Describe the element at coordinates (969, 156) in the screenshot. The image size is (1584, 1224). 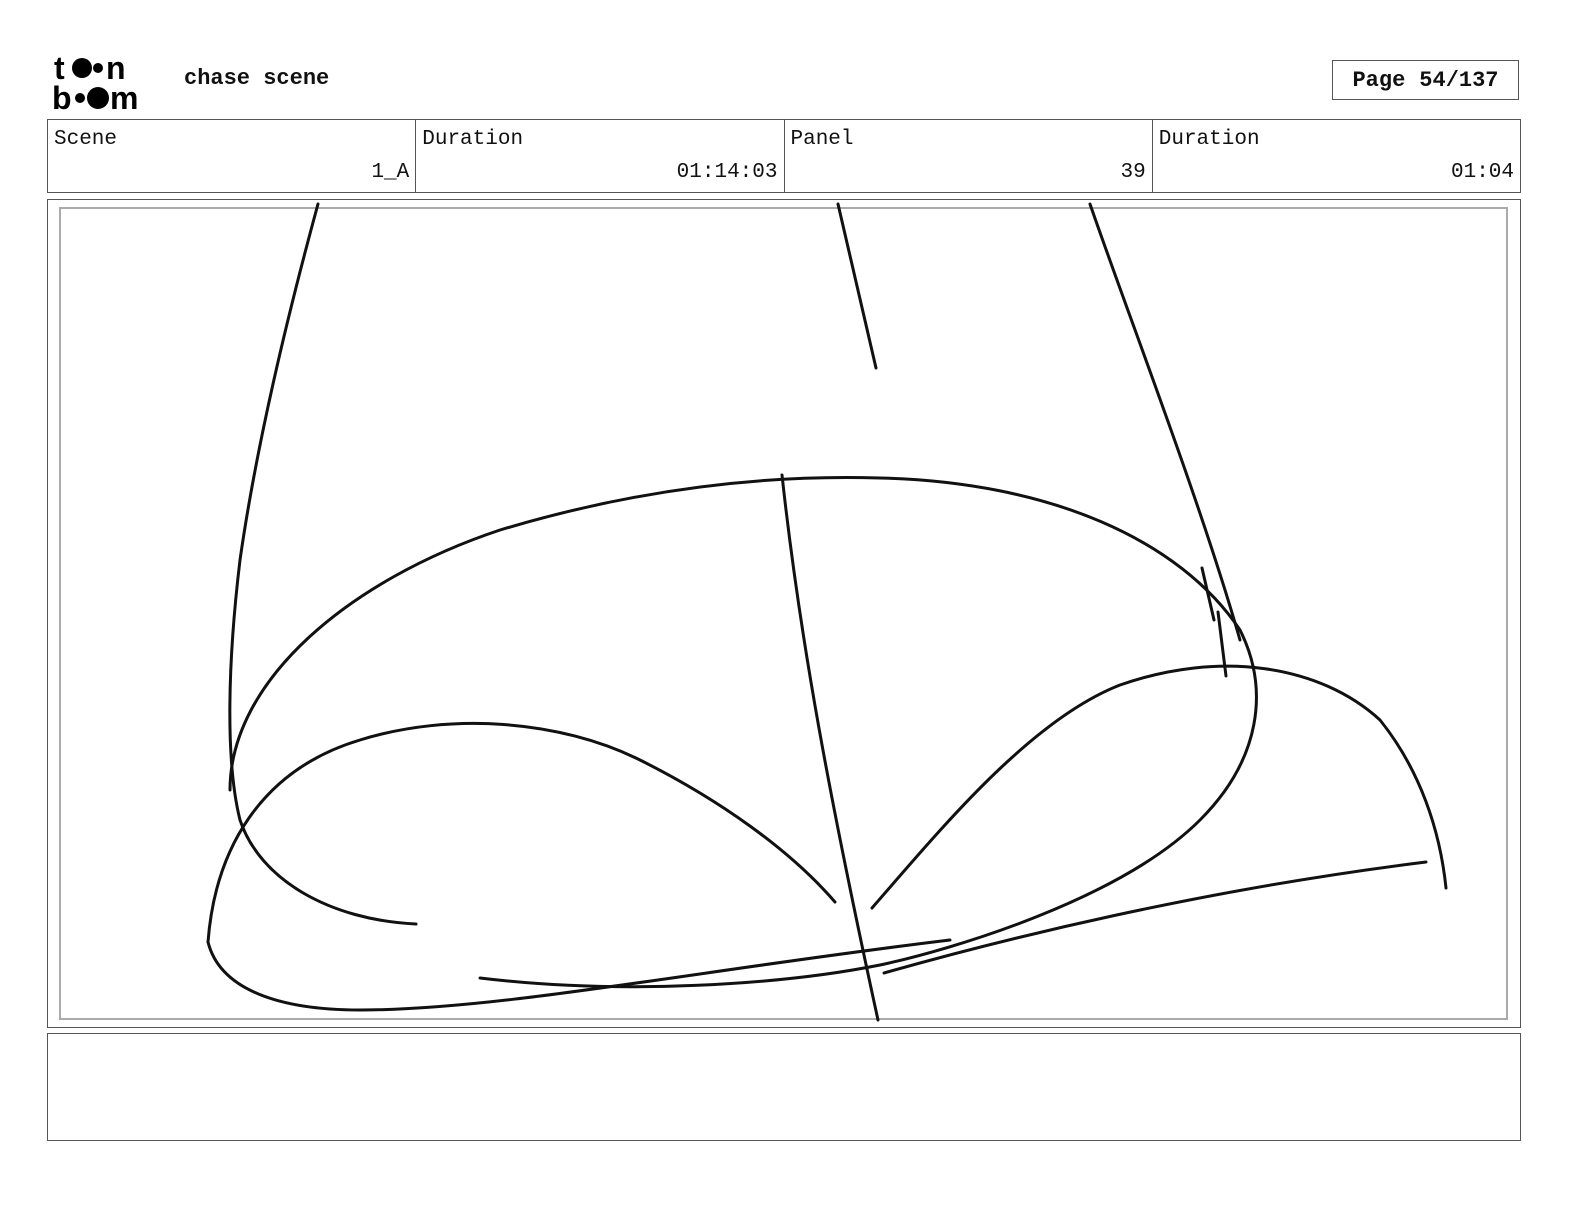
I see `panel-cell: Panel 39` at that location.